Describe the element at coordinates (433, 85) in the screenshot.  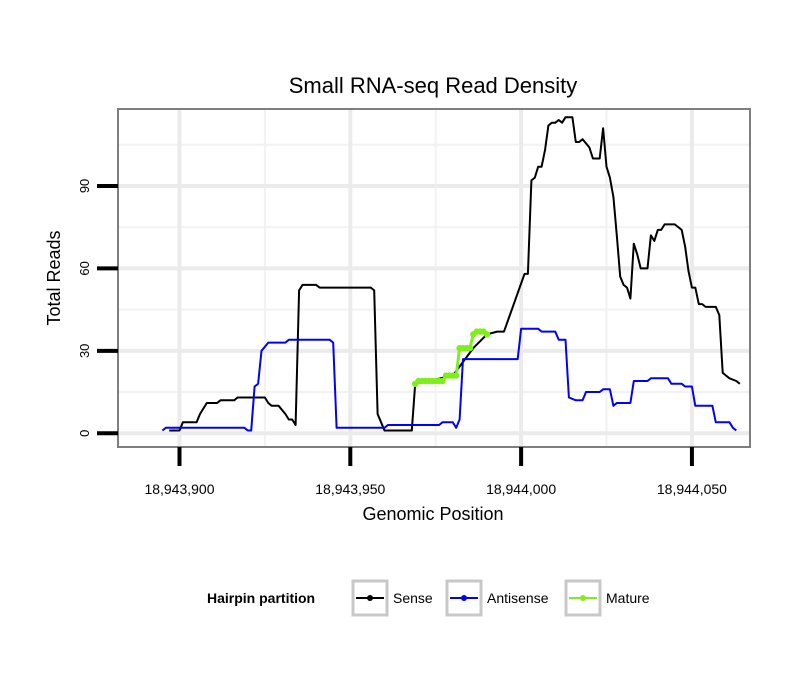
I see `chart-title: Small RNA-seq Read Density` at that location.